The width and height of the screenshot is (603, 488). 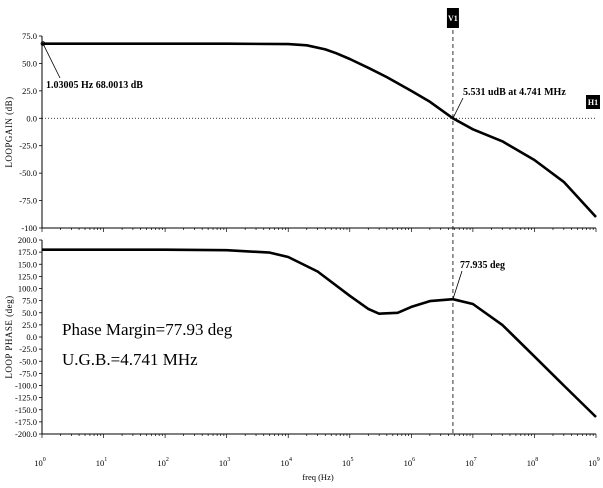 I want to click on phase-y-tick-label: -25.0, so click(x=28, y=349).